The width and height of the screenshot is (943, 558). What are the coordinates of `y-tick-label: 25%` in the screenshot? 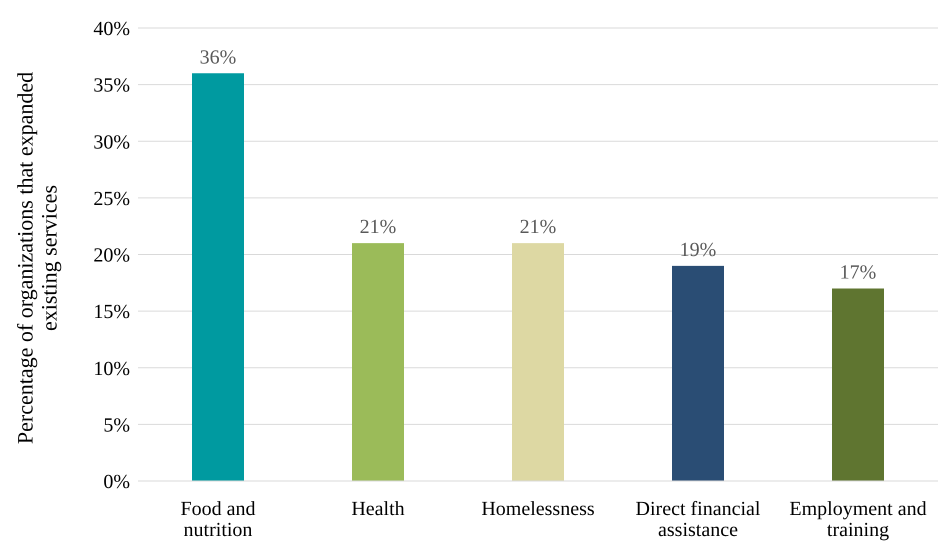 It's located at (111, 199).